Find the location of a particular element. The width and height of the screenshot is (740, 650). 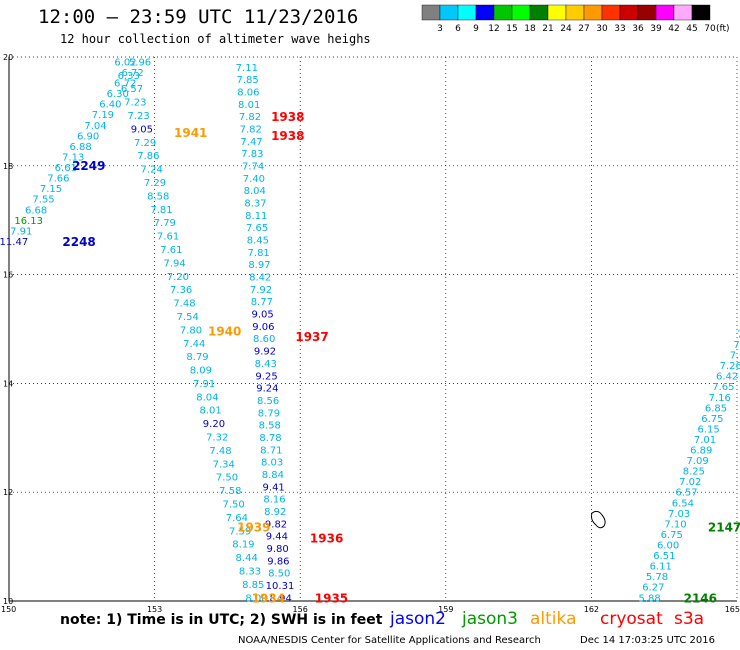

legend-s3a: s3a is located at coordinates (689, 619).